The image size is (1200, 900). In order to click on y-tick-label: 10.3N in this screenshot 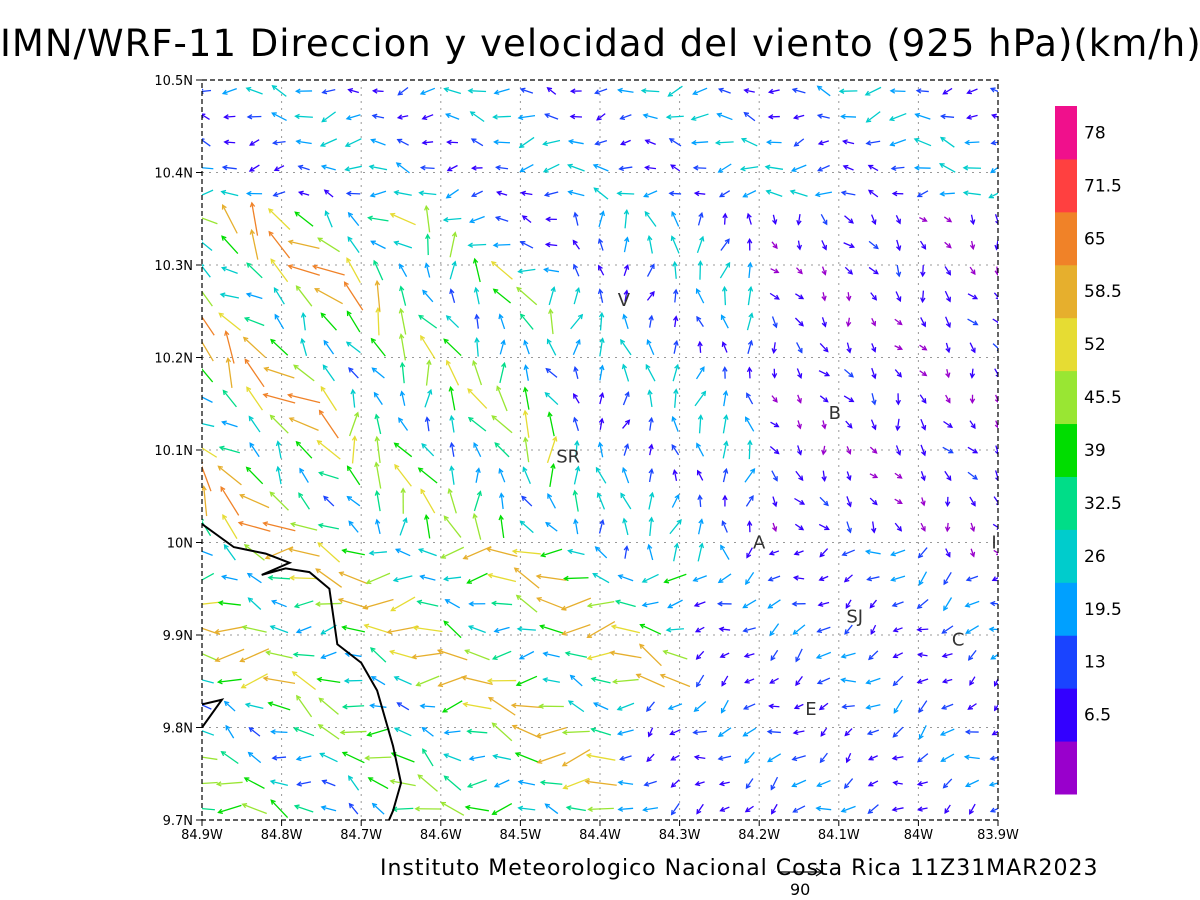, I will do `click(173, 266)`.